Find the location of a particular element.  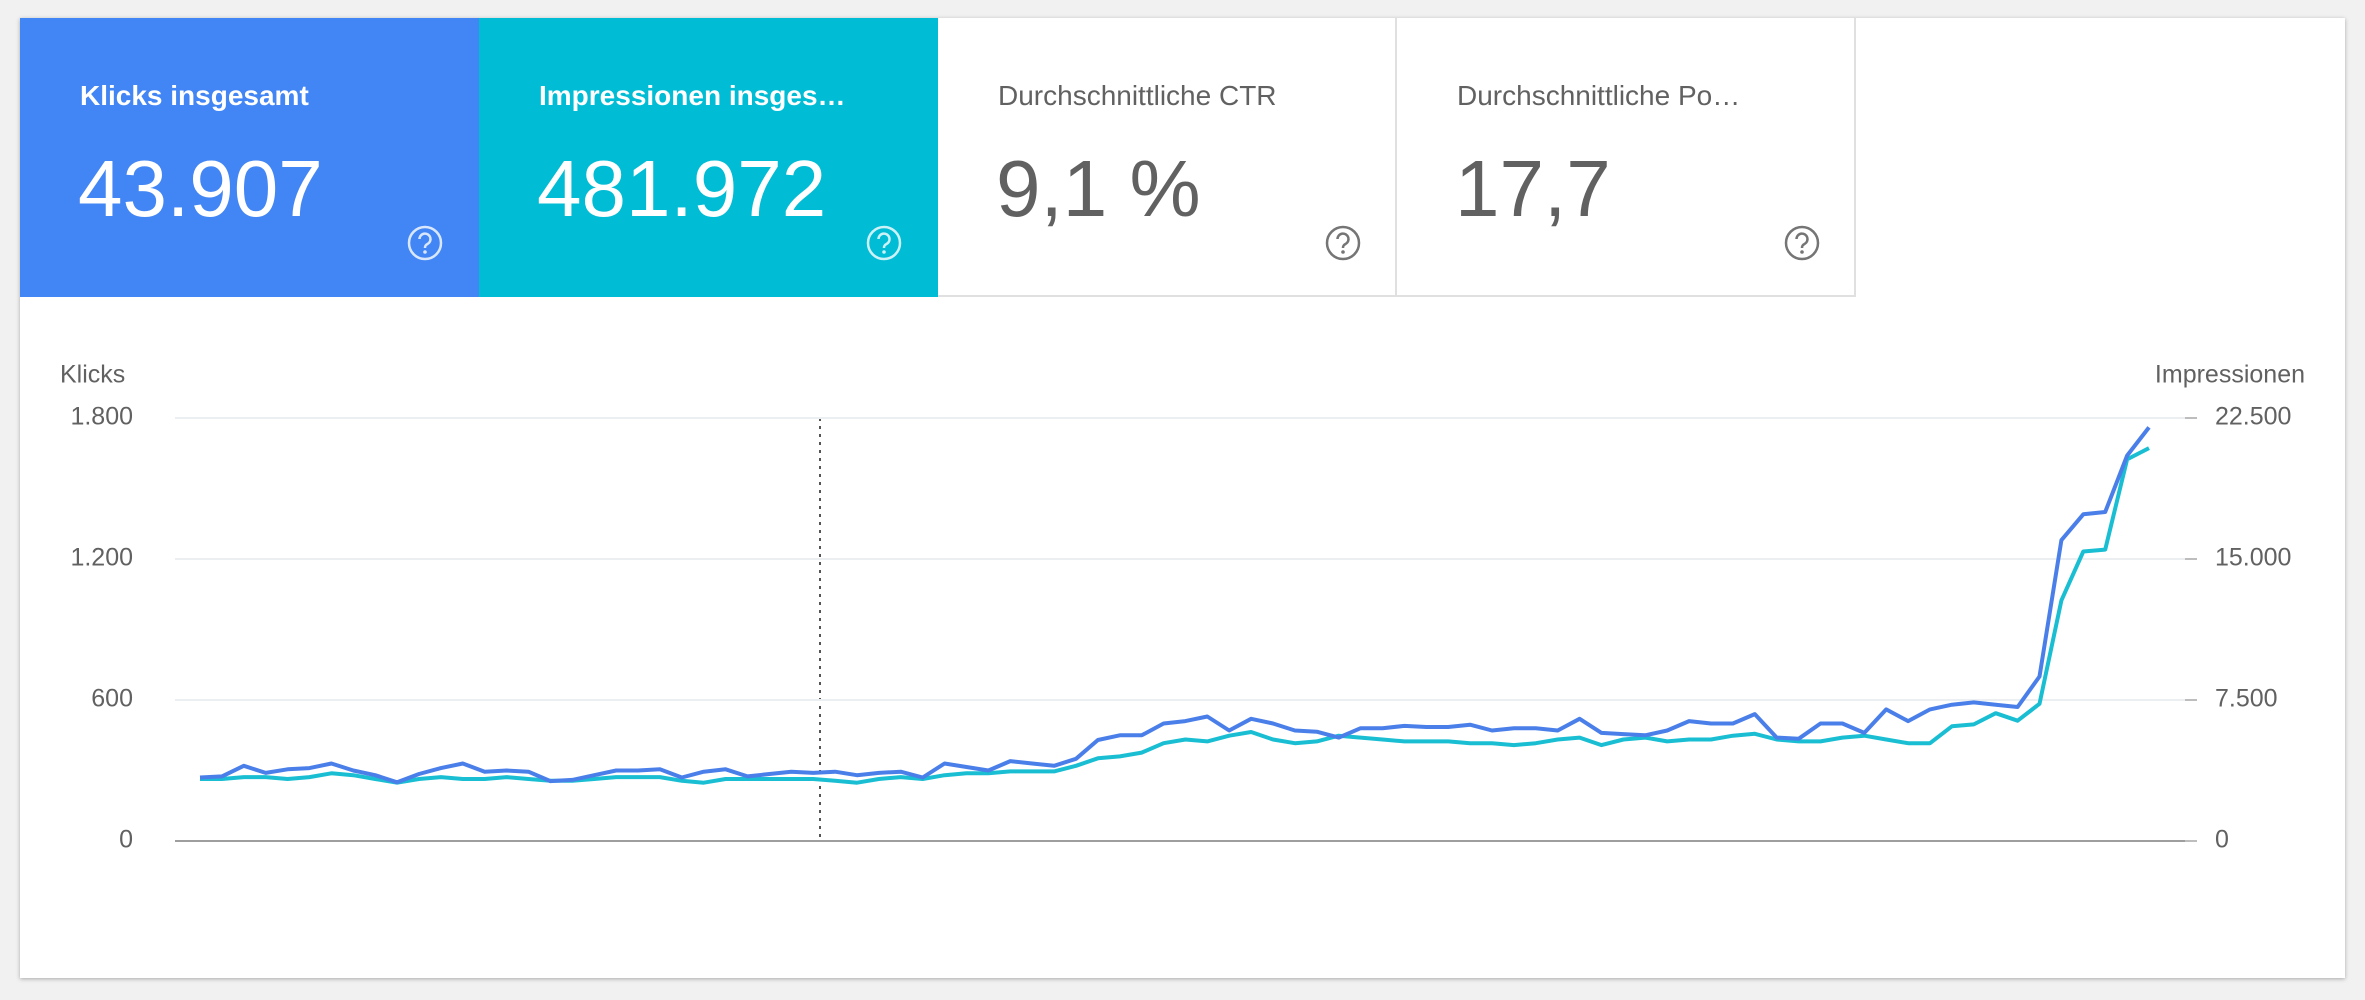

metric-card: Durchschnittliche Po… 17,7 is located at coordinates (1626, 157).